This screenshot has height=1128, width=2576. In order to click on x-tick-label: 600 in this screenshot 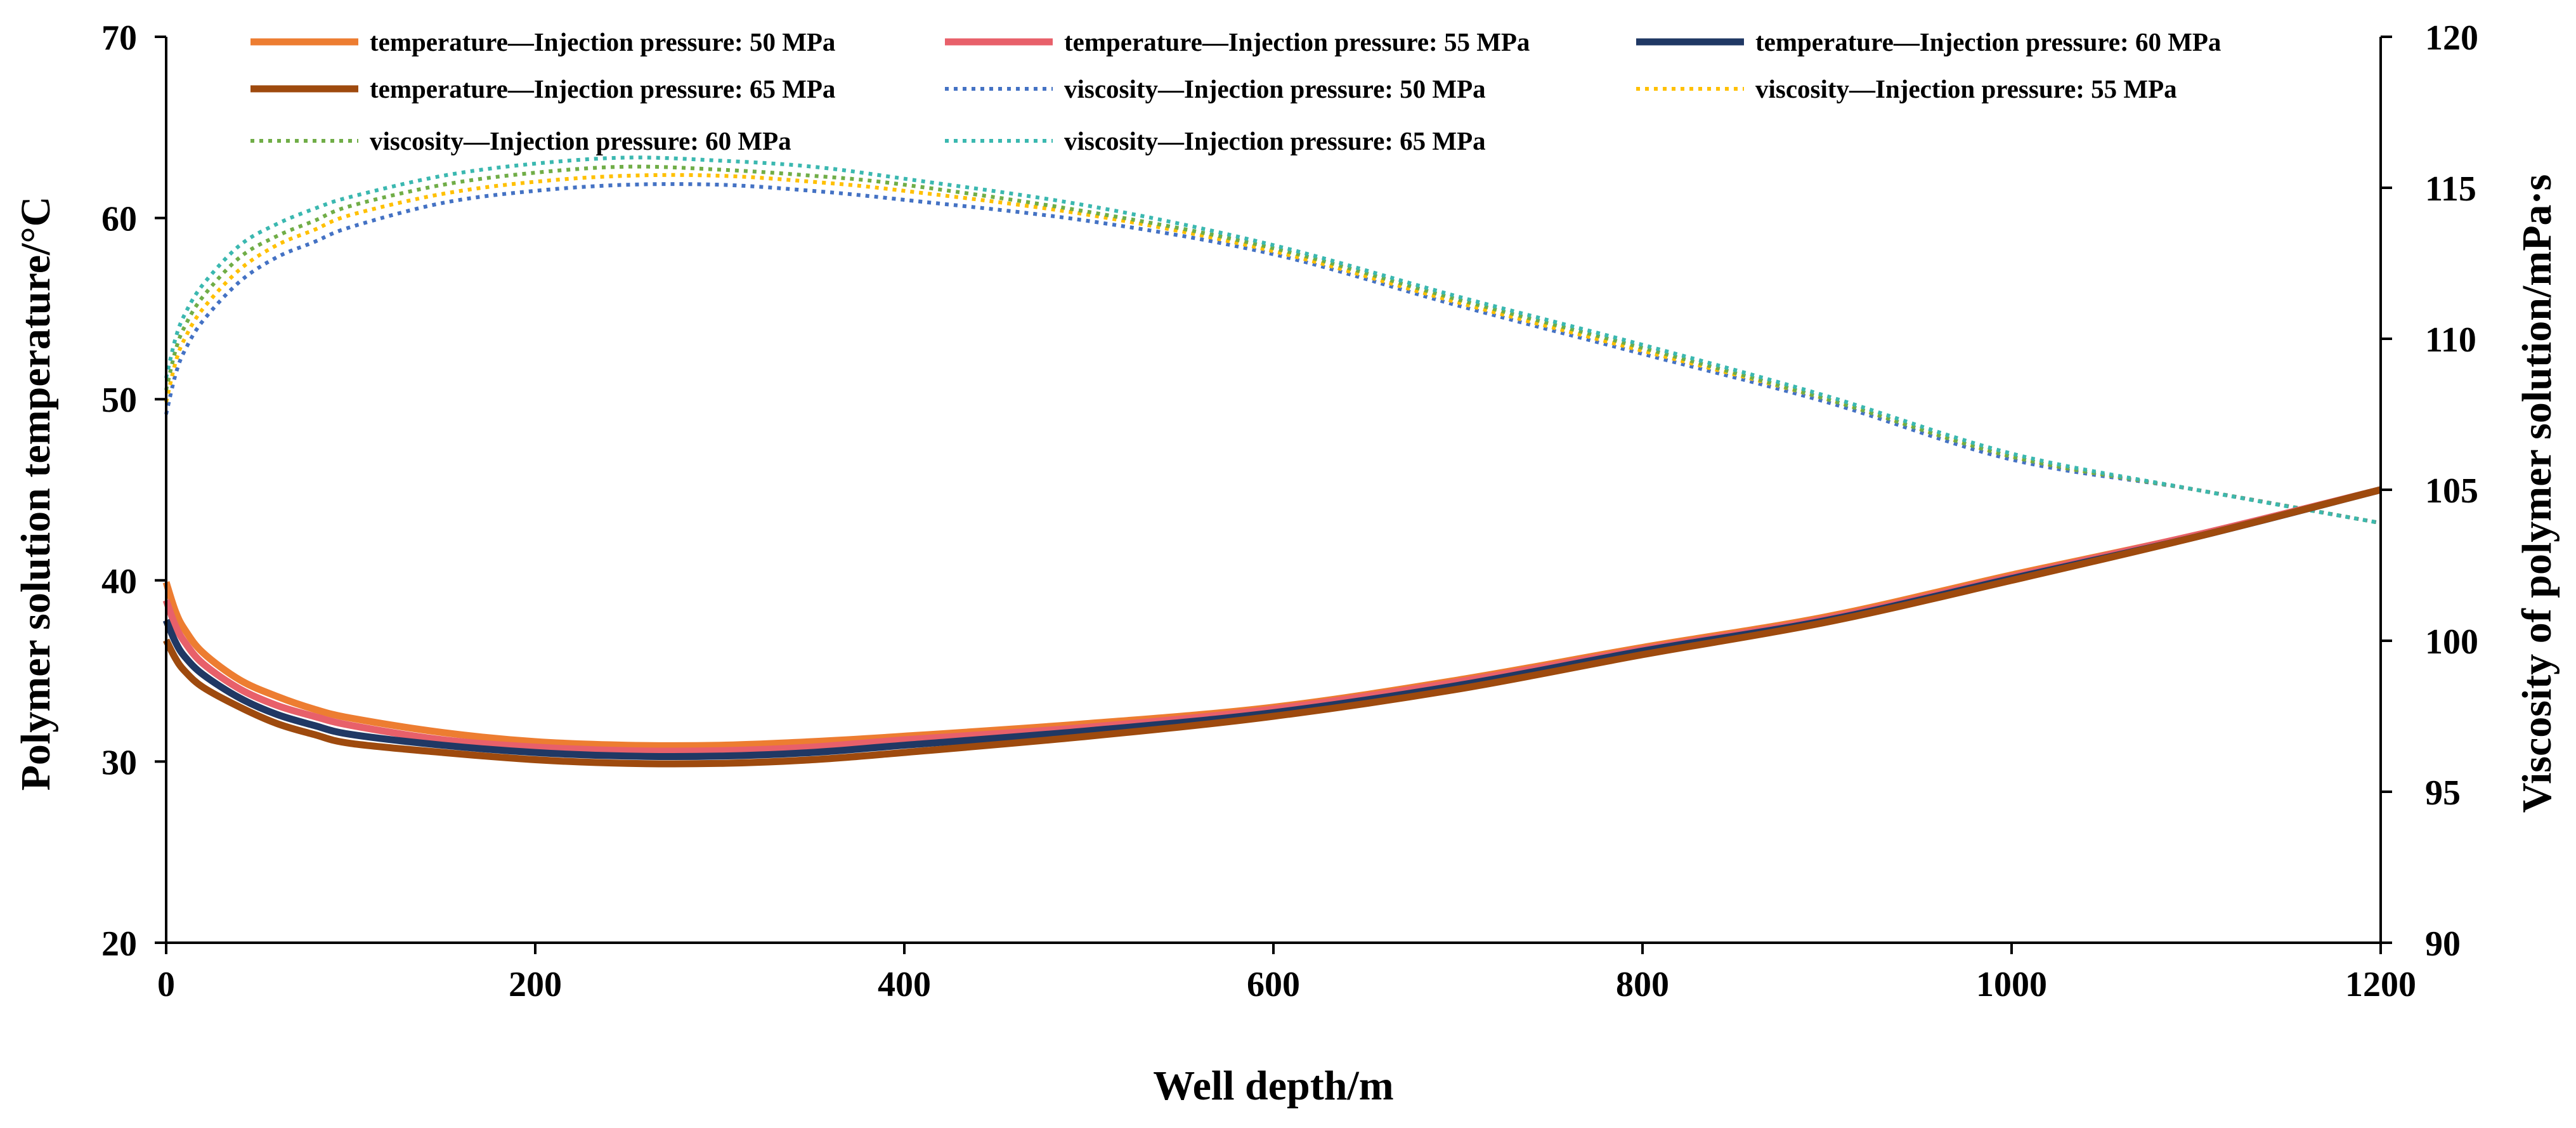, I will do `click(1274, 984)`.